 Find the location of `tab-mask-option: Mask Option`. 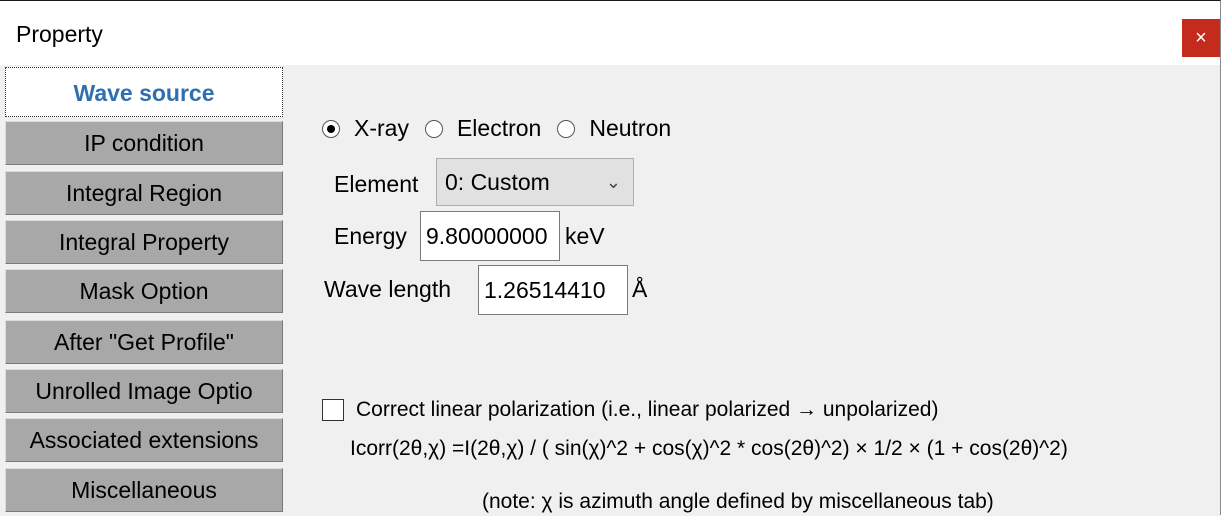

tab-mask-option: Mask Option is located at coordinates (144, 291).